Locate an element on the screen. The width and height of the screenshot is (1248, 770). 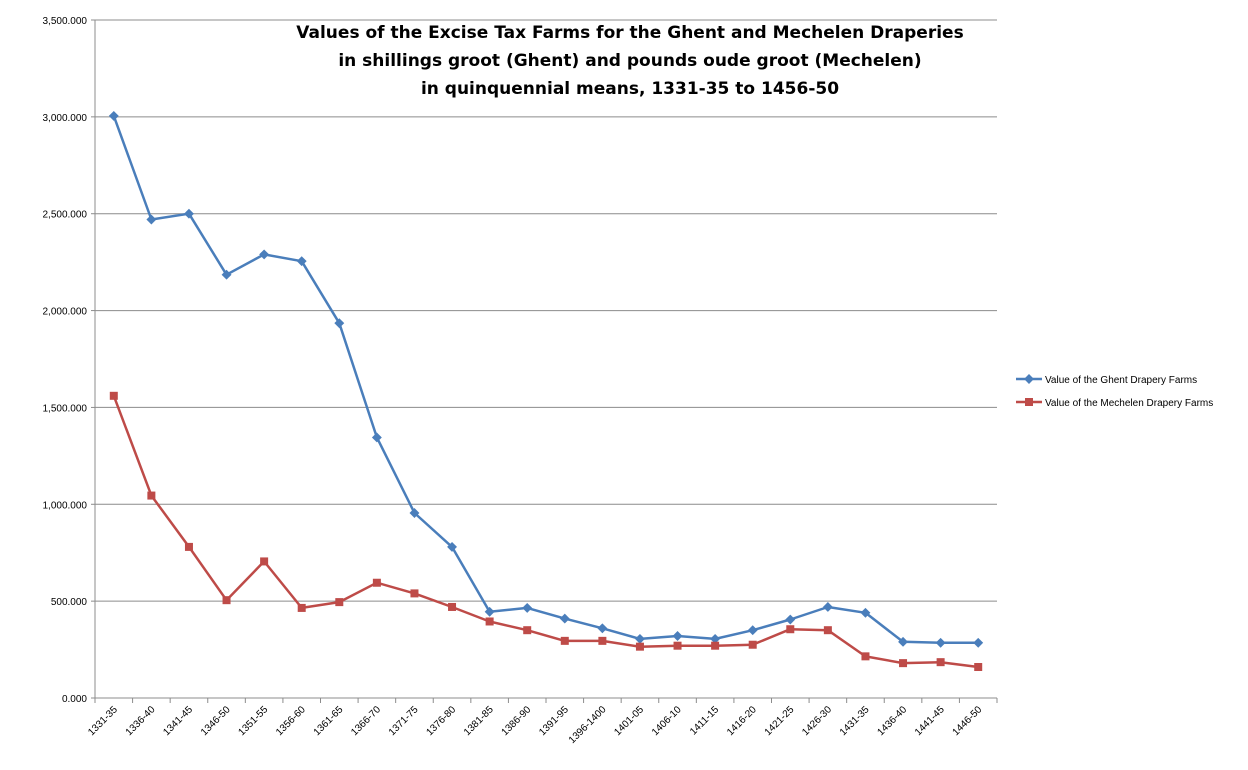
x-tick-label: 1371-75 is located at coordinates (404, 721).